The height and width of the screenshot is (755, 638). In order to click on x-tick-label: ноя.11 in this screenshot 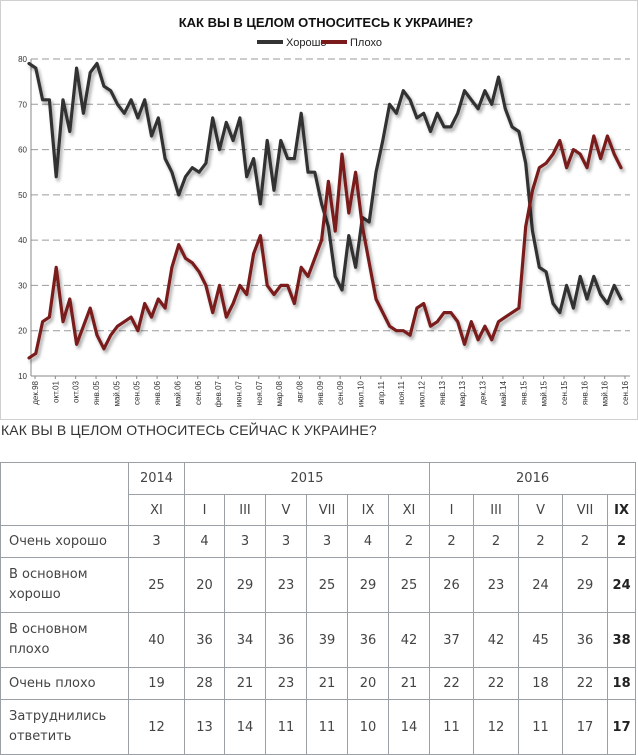, I will do `click(401, 392)`.